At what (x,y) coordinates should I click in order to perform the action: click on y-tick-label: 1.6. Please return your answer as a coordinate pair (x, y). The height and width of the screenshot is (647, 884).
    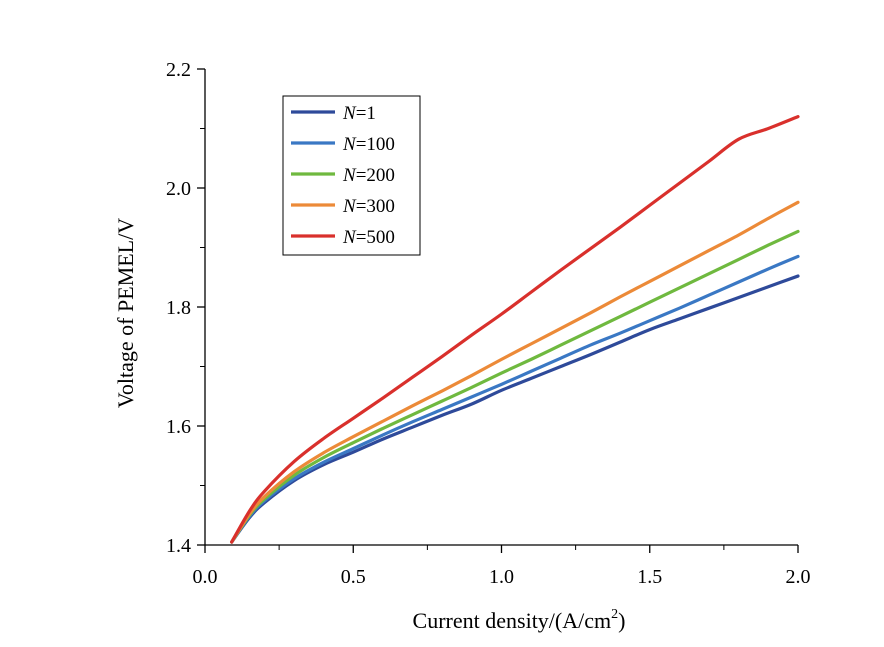
    Looking at the image, I should click on (178, 427).